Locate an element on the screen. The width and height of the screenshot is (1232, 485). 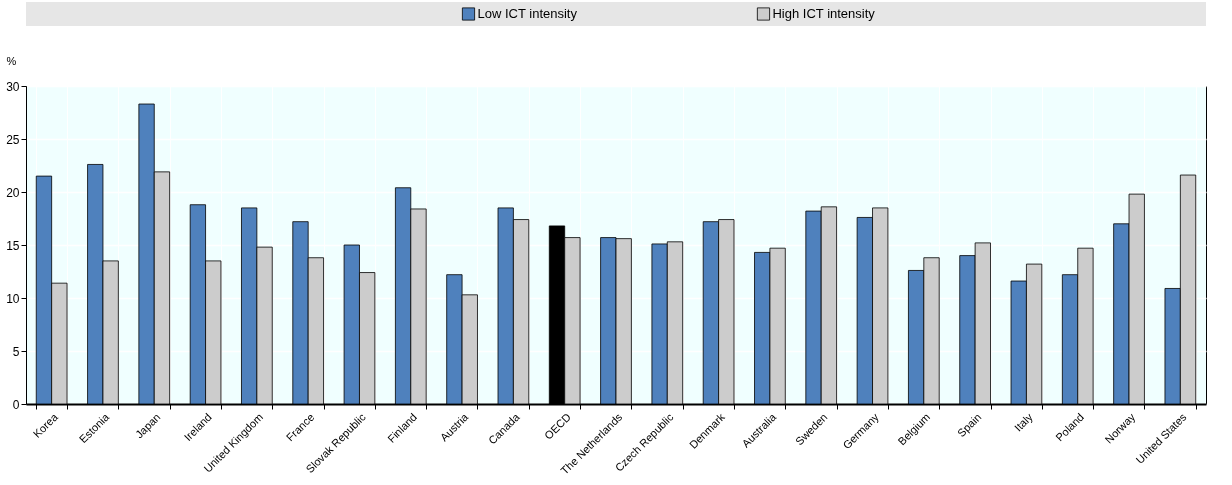
y-tick-label: 30 is located at coordinates (13, 86).